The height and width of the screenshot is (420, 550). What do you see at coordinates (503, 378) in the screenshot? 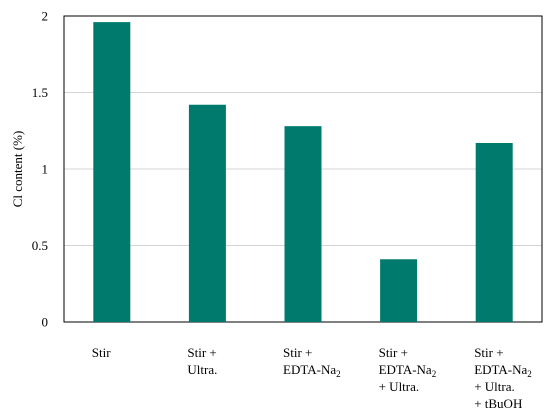
I see `x-category-label: Stir + EDTA-Na2 + Ultra. + tBuOH` at bounding box center [503, 378].